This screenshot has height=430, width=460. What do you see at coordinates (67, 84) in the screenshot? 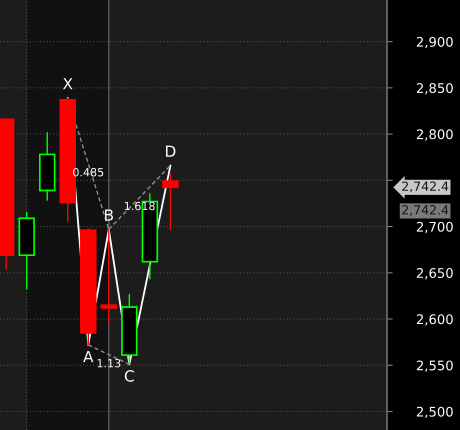
I see `data-label: X` at bounding box center [67, 84].